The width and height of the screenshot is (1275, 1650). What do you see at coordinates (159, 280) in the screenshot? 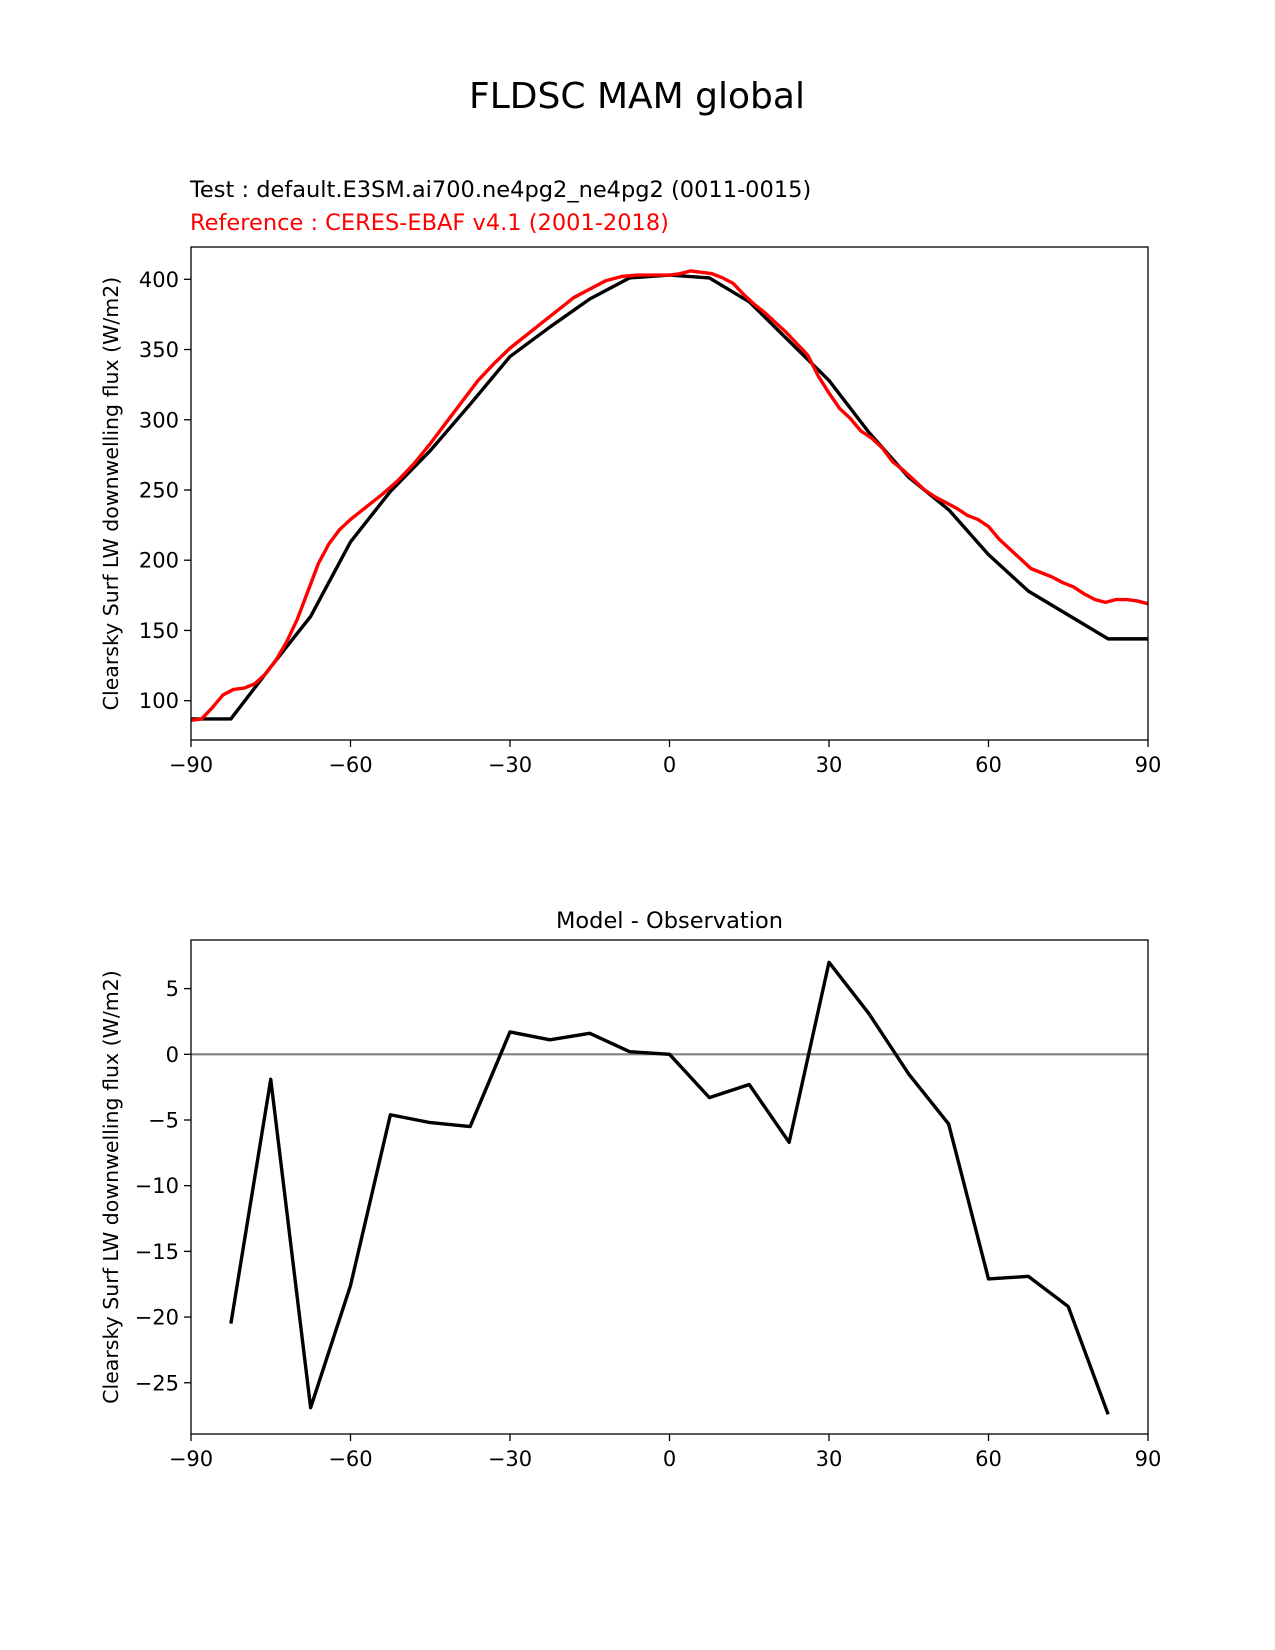
I see `y-tick-label: 400` at bounding box center [159, 280].